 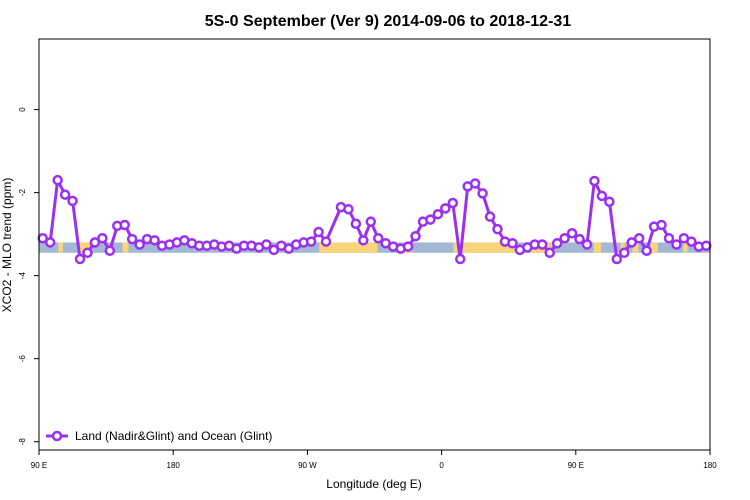 I want to click on legend-marker-swatch, so click(x=57, y=436).